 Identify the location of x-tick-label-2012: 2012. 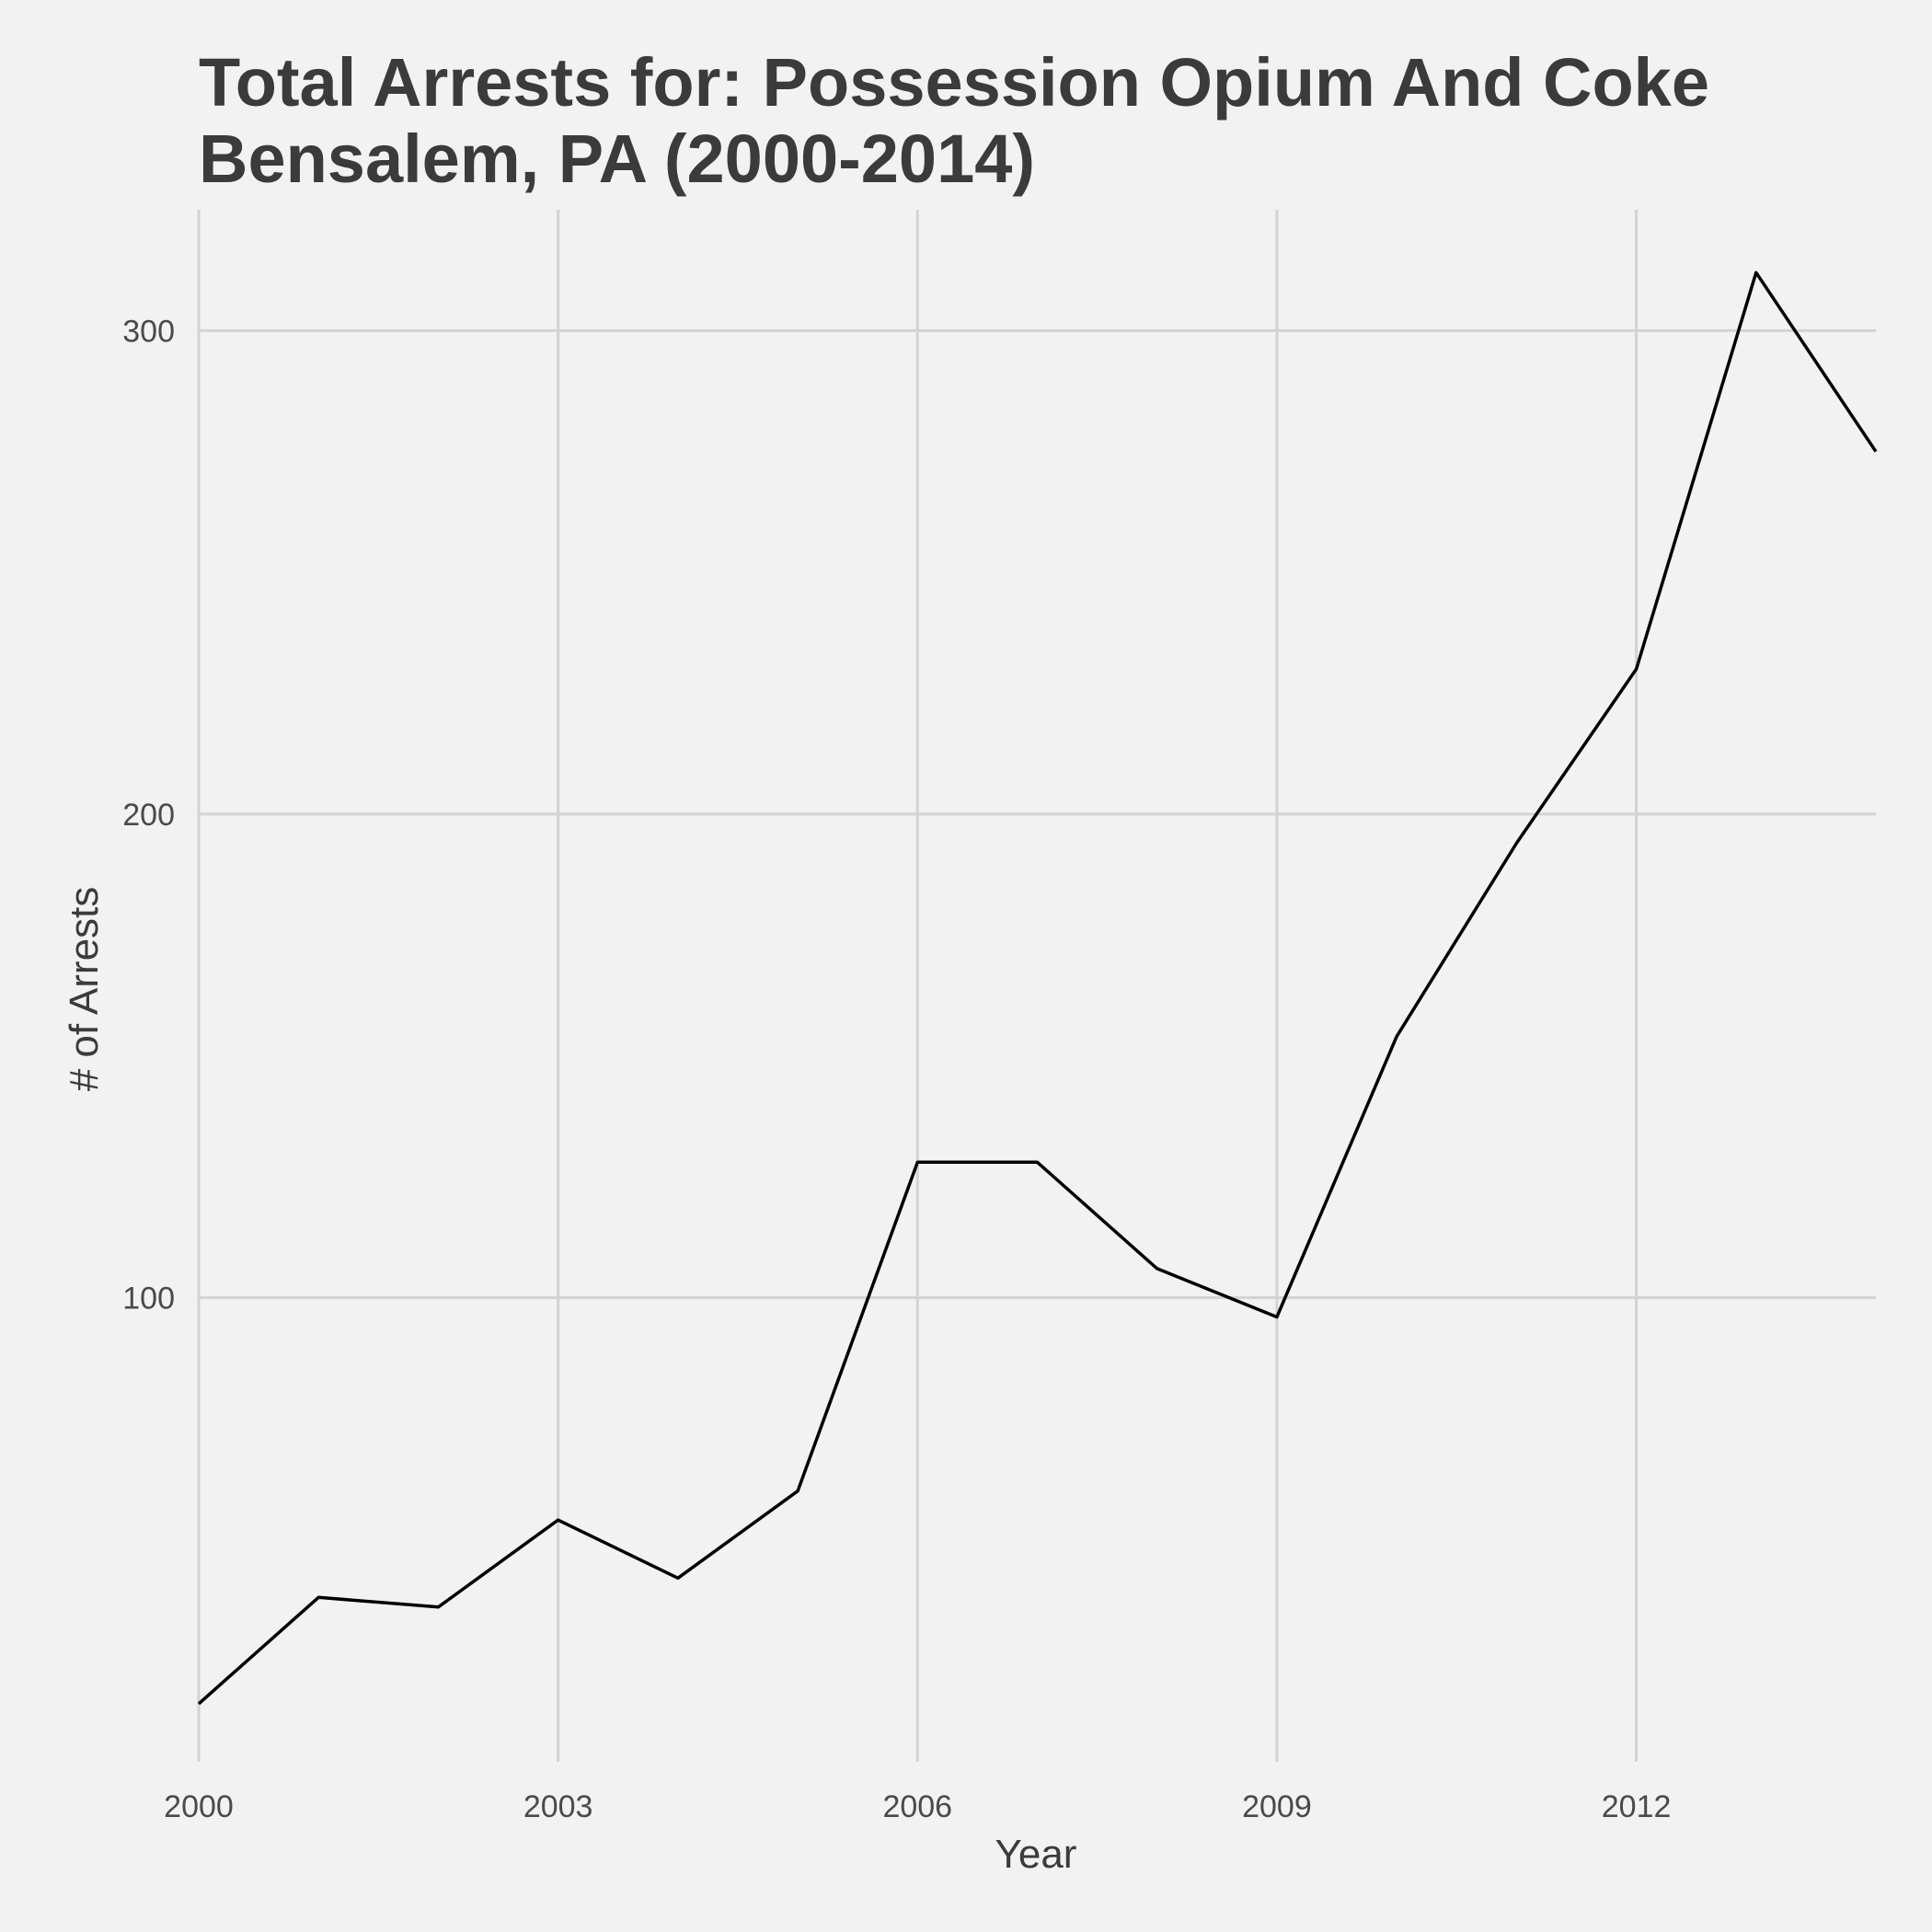
(1637, 1806).